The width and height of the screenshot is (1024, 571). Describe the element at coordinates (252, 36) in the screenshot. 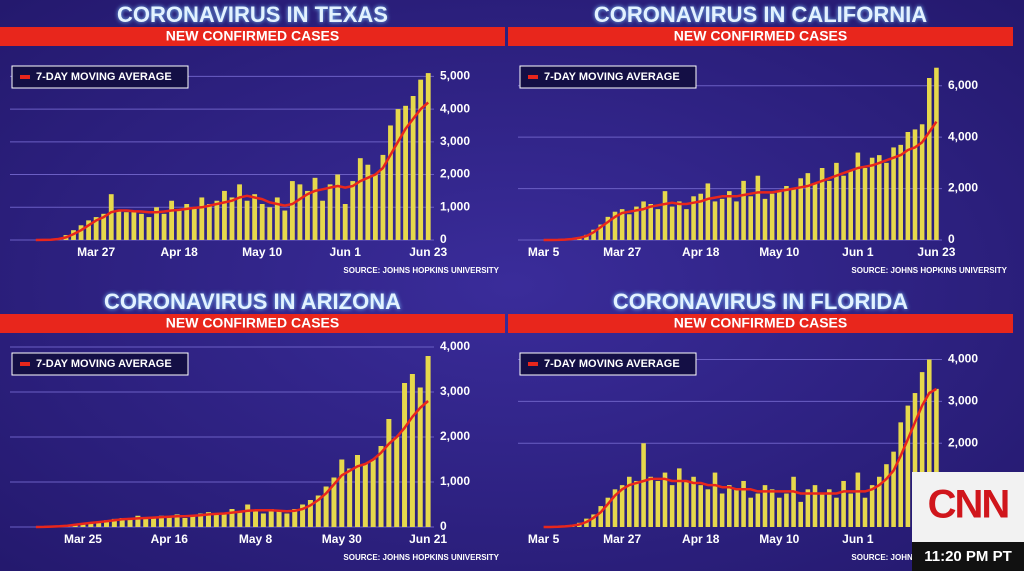

I see `subtitle-bar` at that location.